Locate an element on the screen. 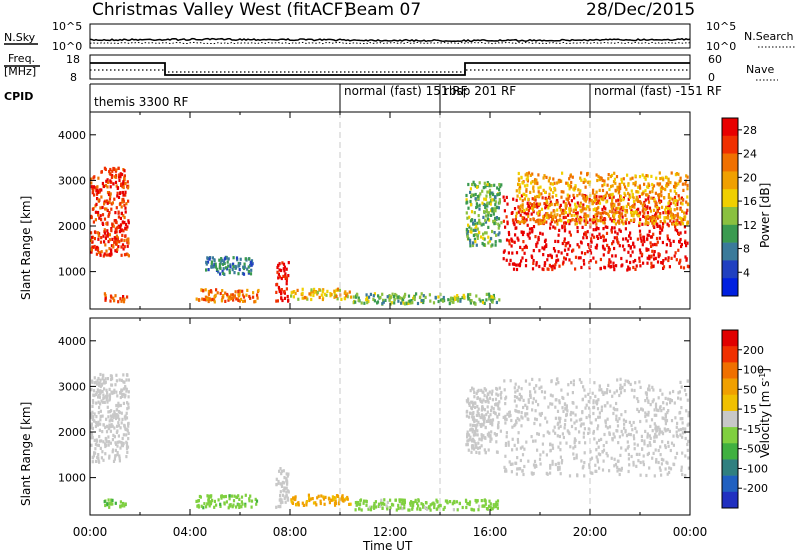  colorbar-swatch is located at coordinates (730, 435).